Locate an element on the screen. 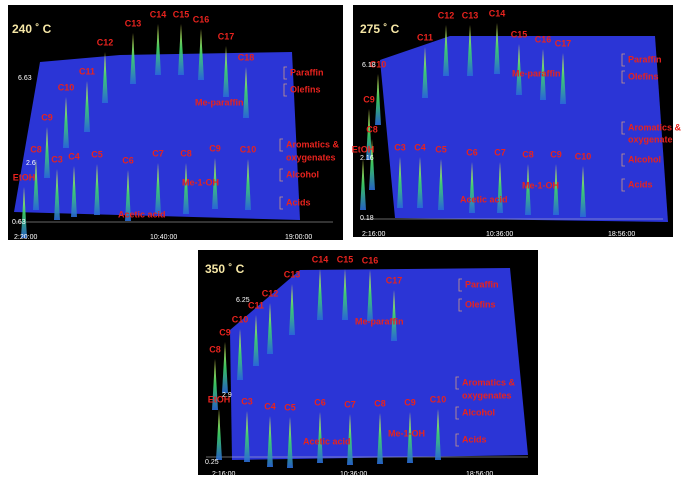 This screenshot has height=479, width=681. x-label: 2:16:00 is located at coordinates (223, 474).